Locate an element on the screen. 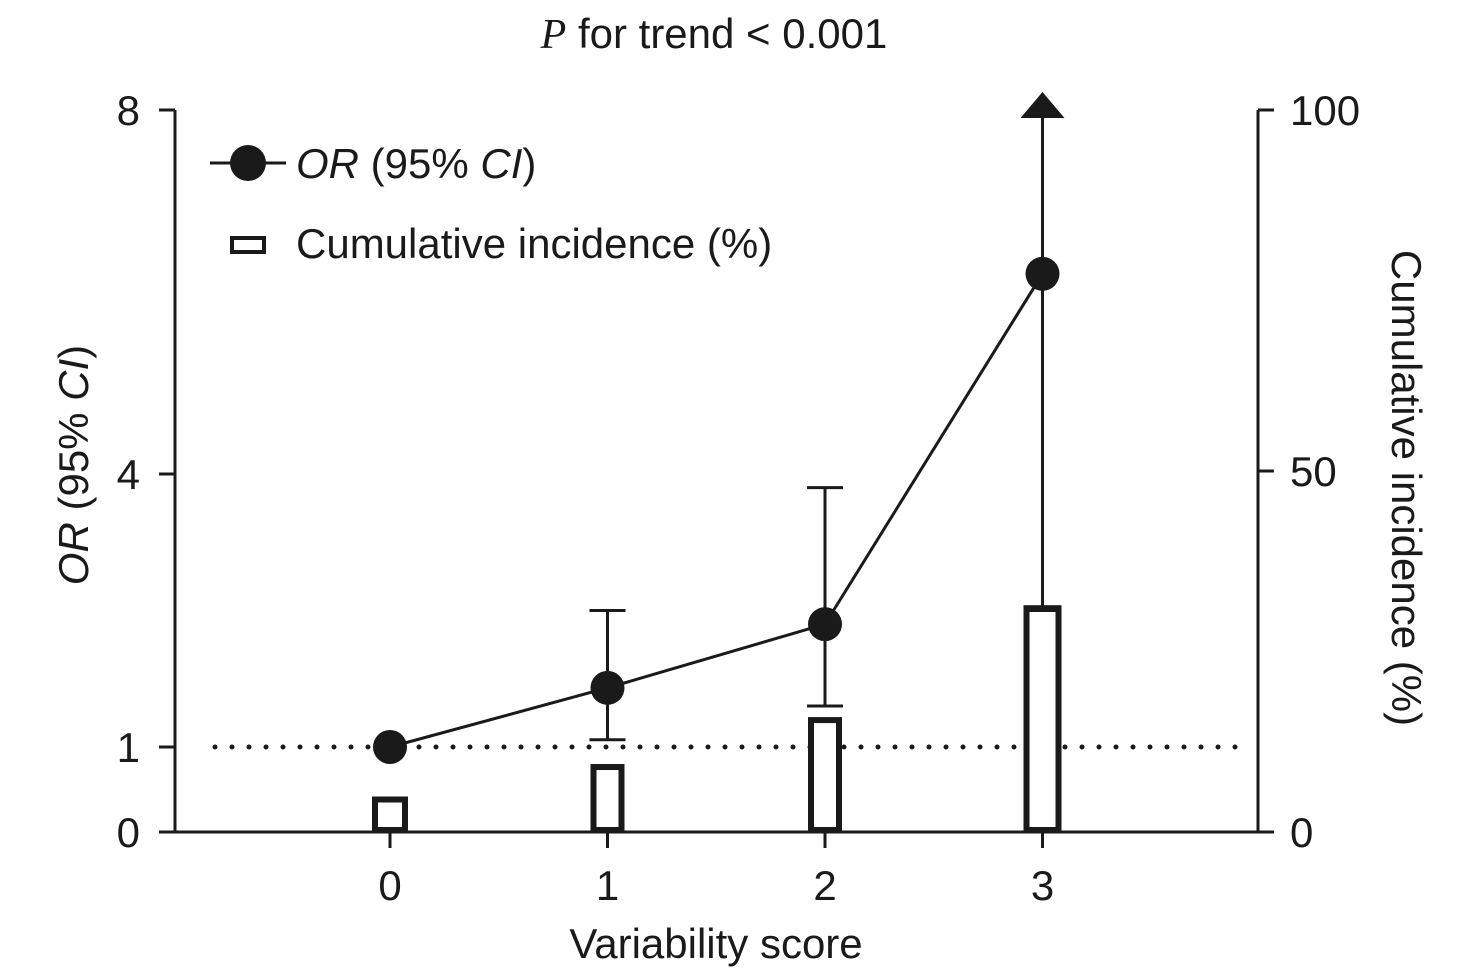 Image resolution: width=1476 pixels, height=980 pixels. chart-title: P for trend < 0.001 is located at coordinates (714, 34).